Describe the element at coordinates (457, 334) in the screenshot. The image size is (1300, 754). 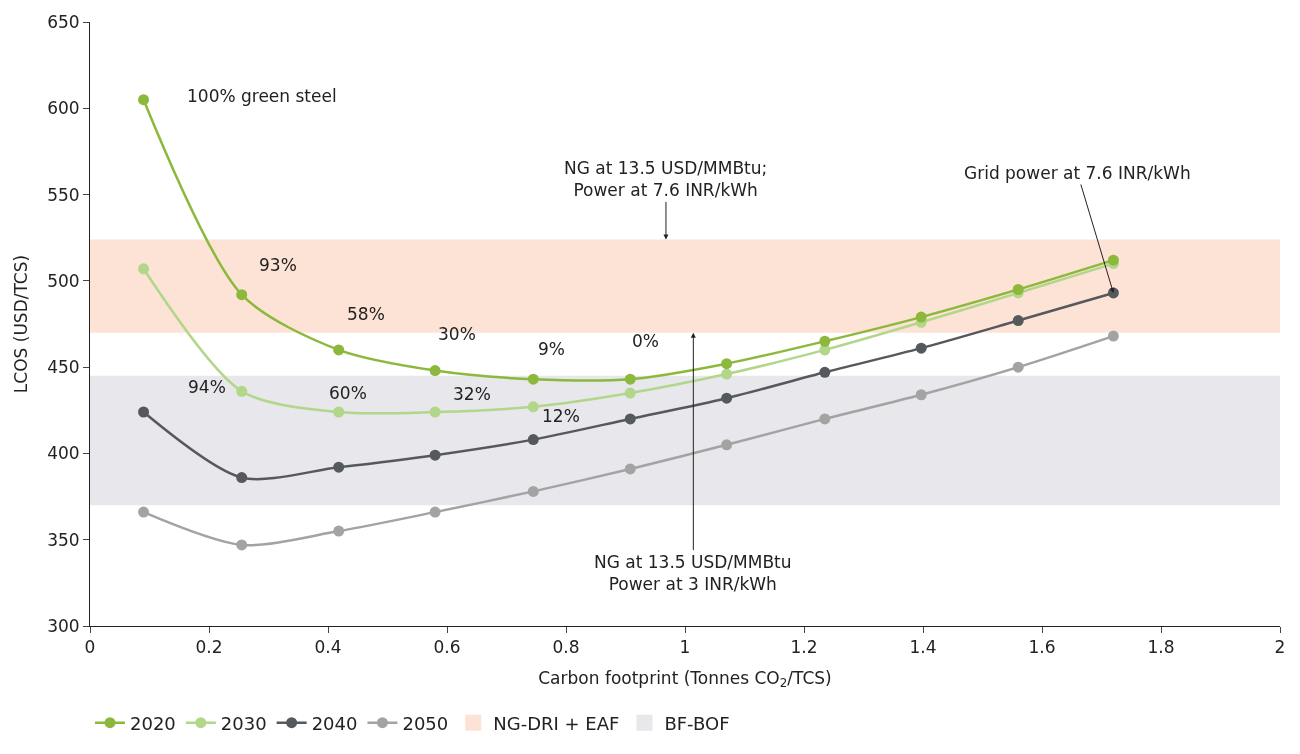
I see `annotation: 30%` at that location.